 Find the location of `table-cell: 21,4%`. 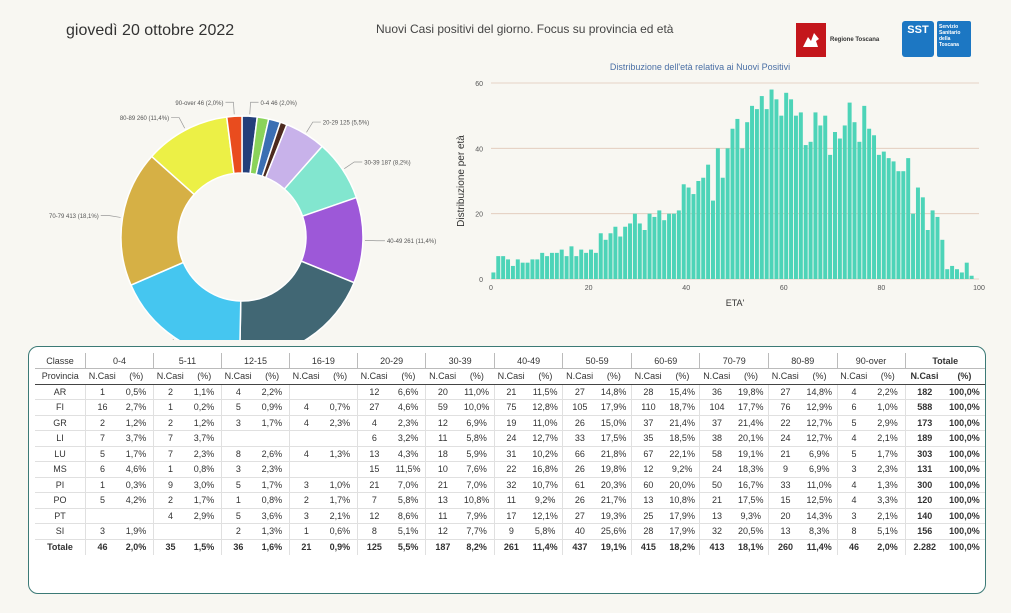

table-cell: 21,4% is located at coordinates (682, 423).